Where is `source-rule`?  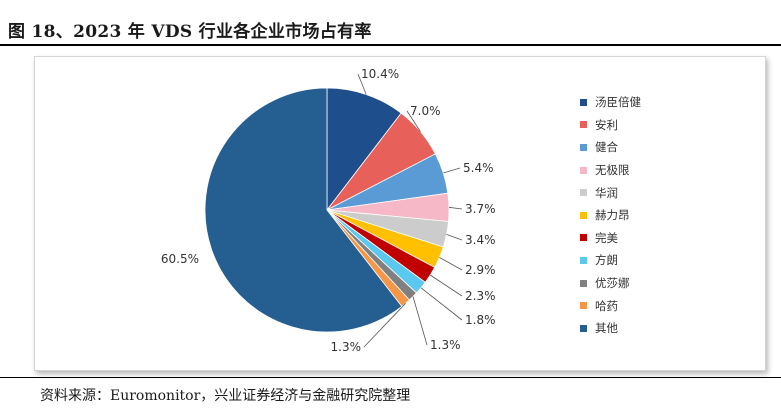
source-rule is located at coordinates (390, 377).